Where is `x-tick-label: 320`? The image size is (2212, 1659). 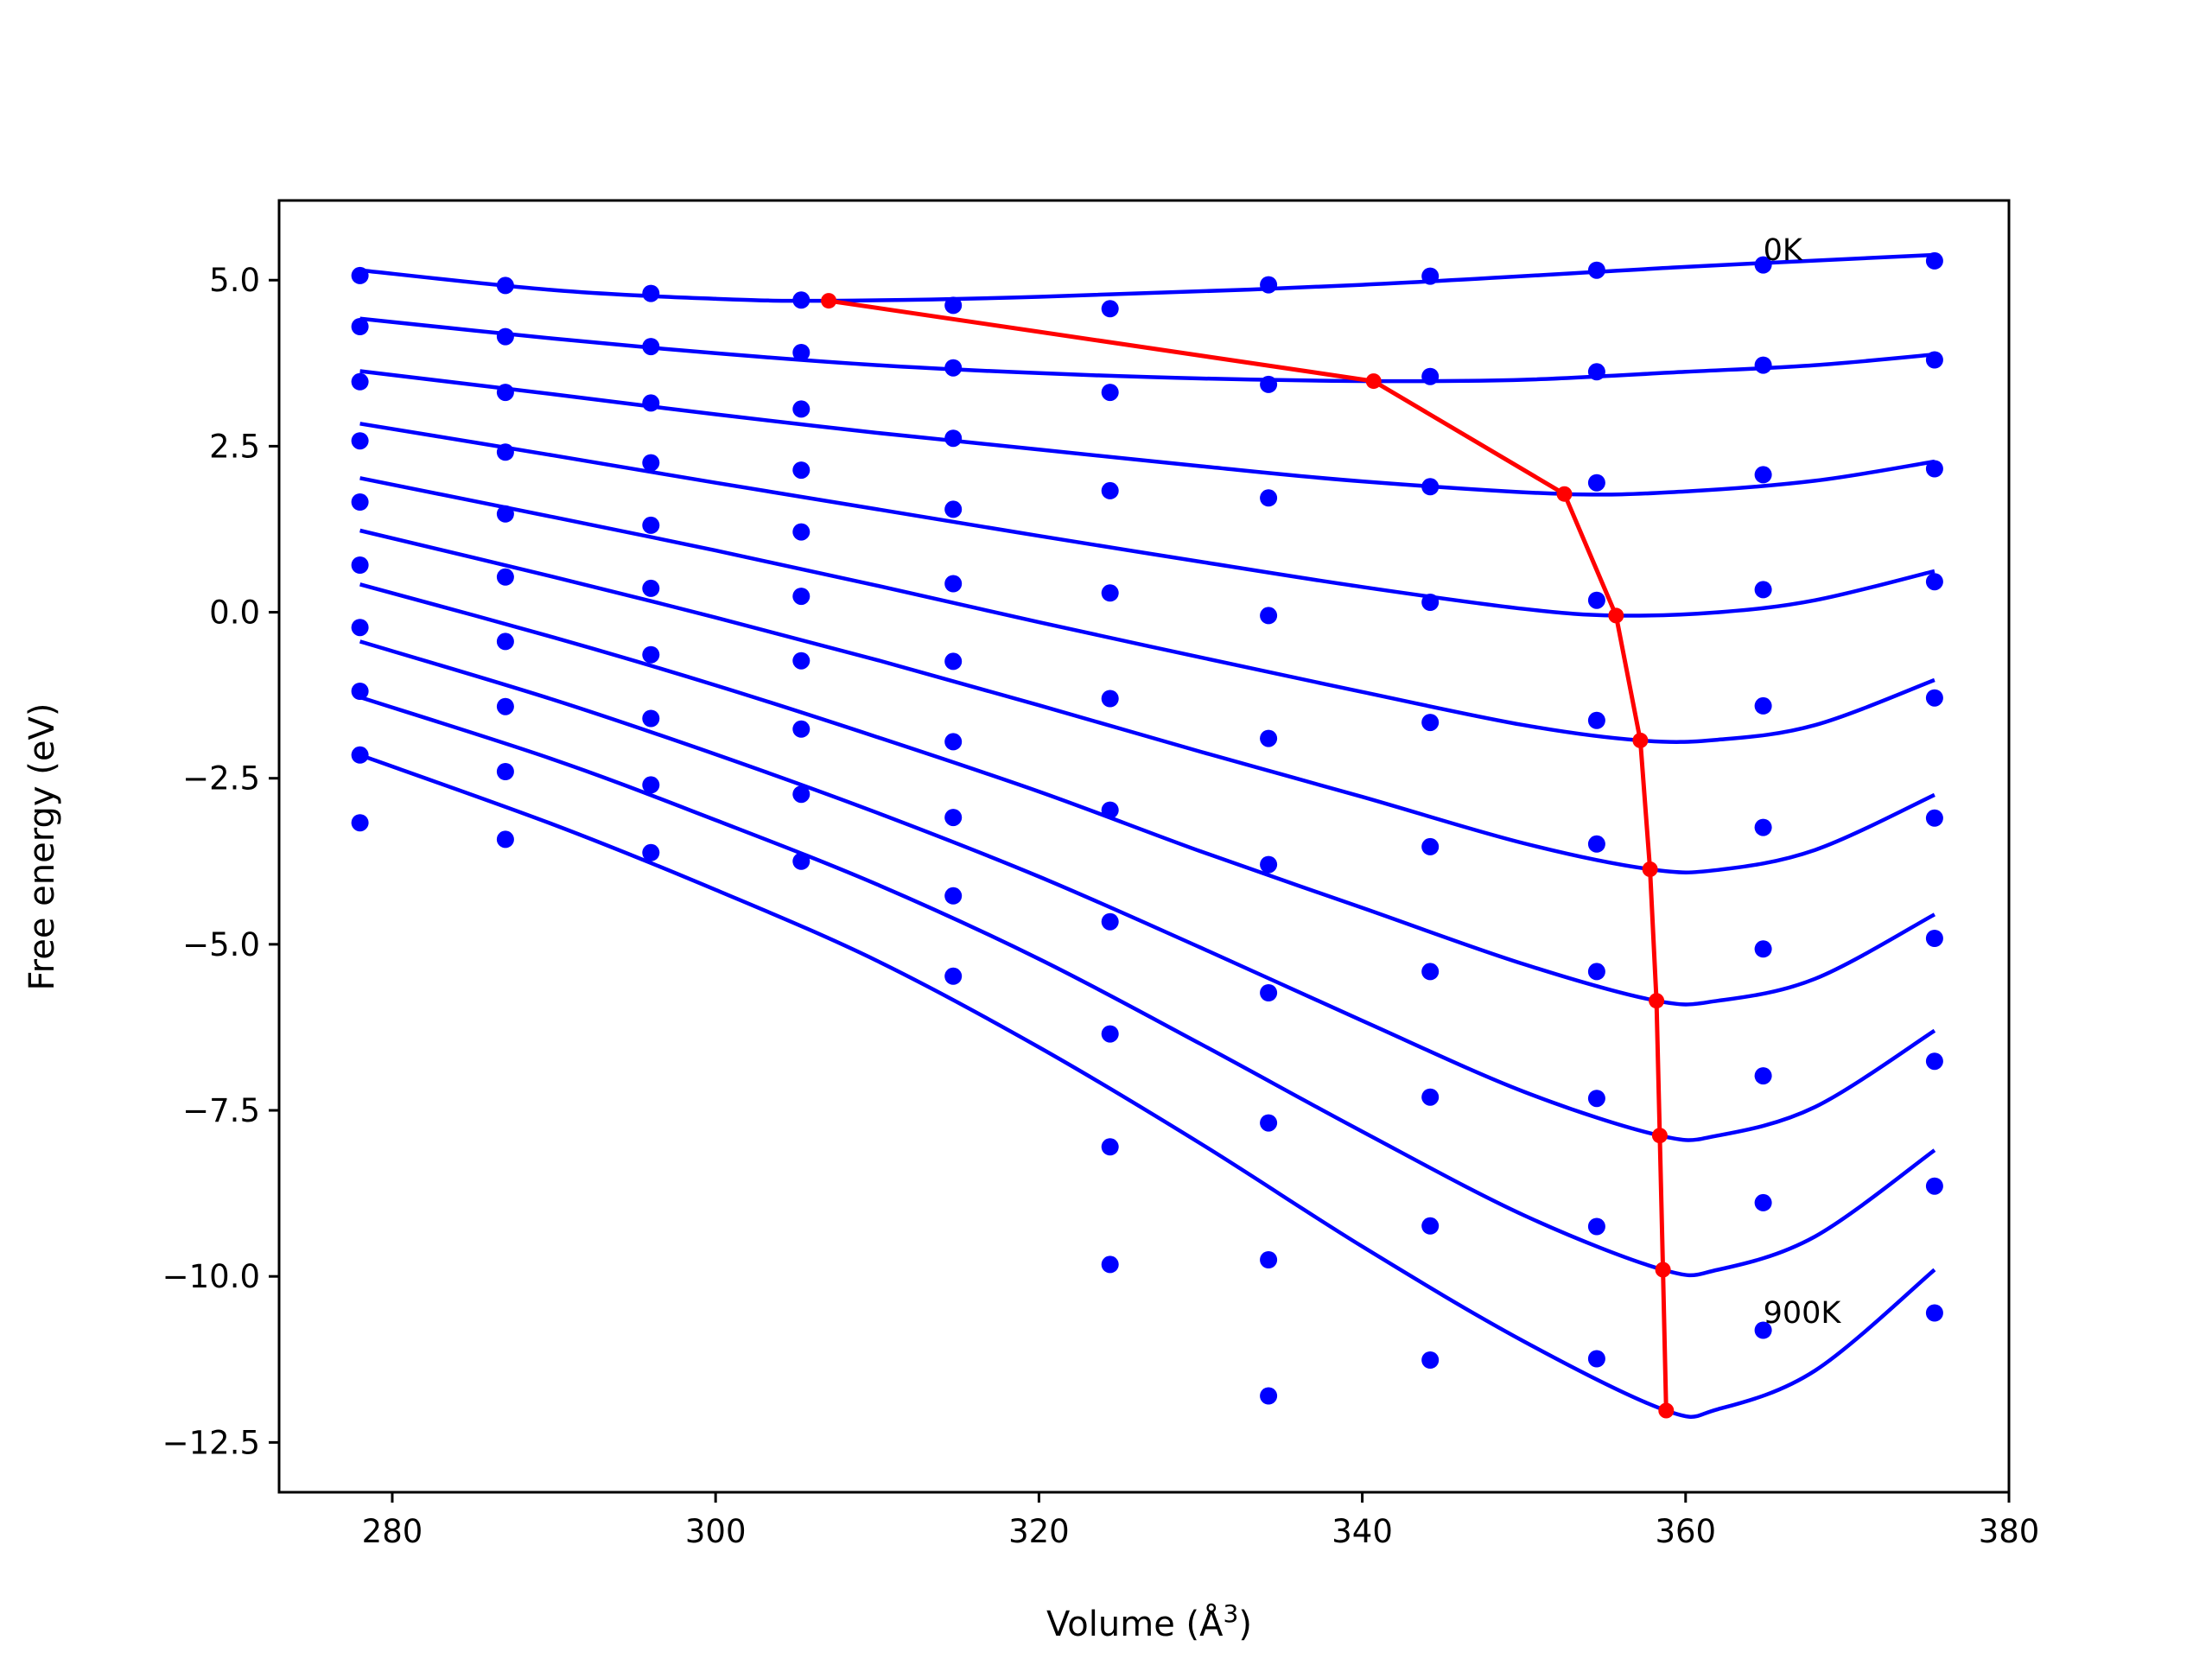 x-tick-label: 320 is located at coordinates (1039, 1531).